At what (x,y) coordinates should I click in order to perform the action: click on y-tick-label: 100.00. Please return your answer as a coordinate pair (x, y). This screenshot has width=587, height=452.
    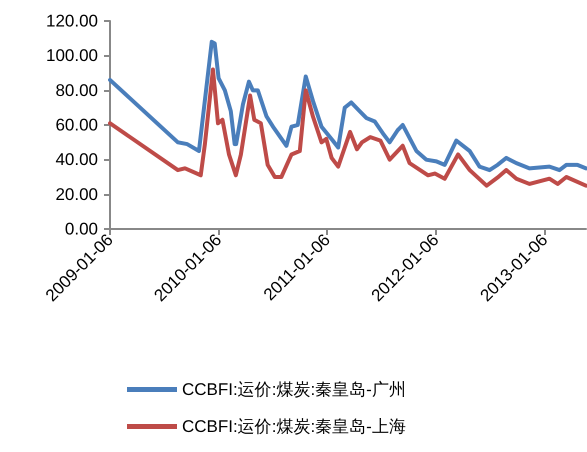
    Looking at the image, I should click on (72, 56).